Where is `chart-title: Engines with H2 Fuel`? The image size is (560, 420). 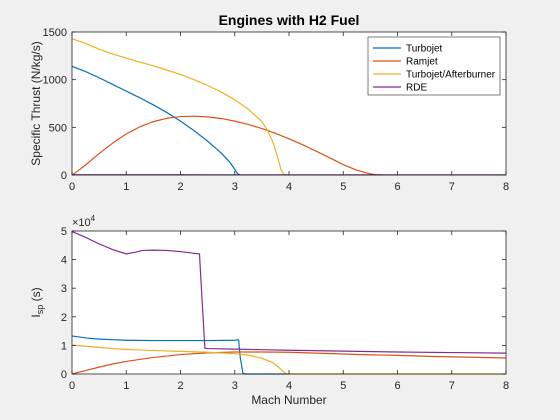
chart-title: Engines with H2 Fuel is located at coordinates (289, 20).